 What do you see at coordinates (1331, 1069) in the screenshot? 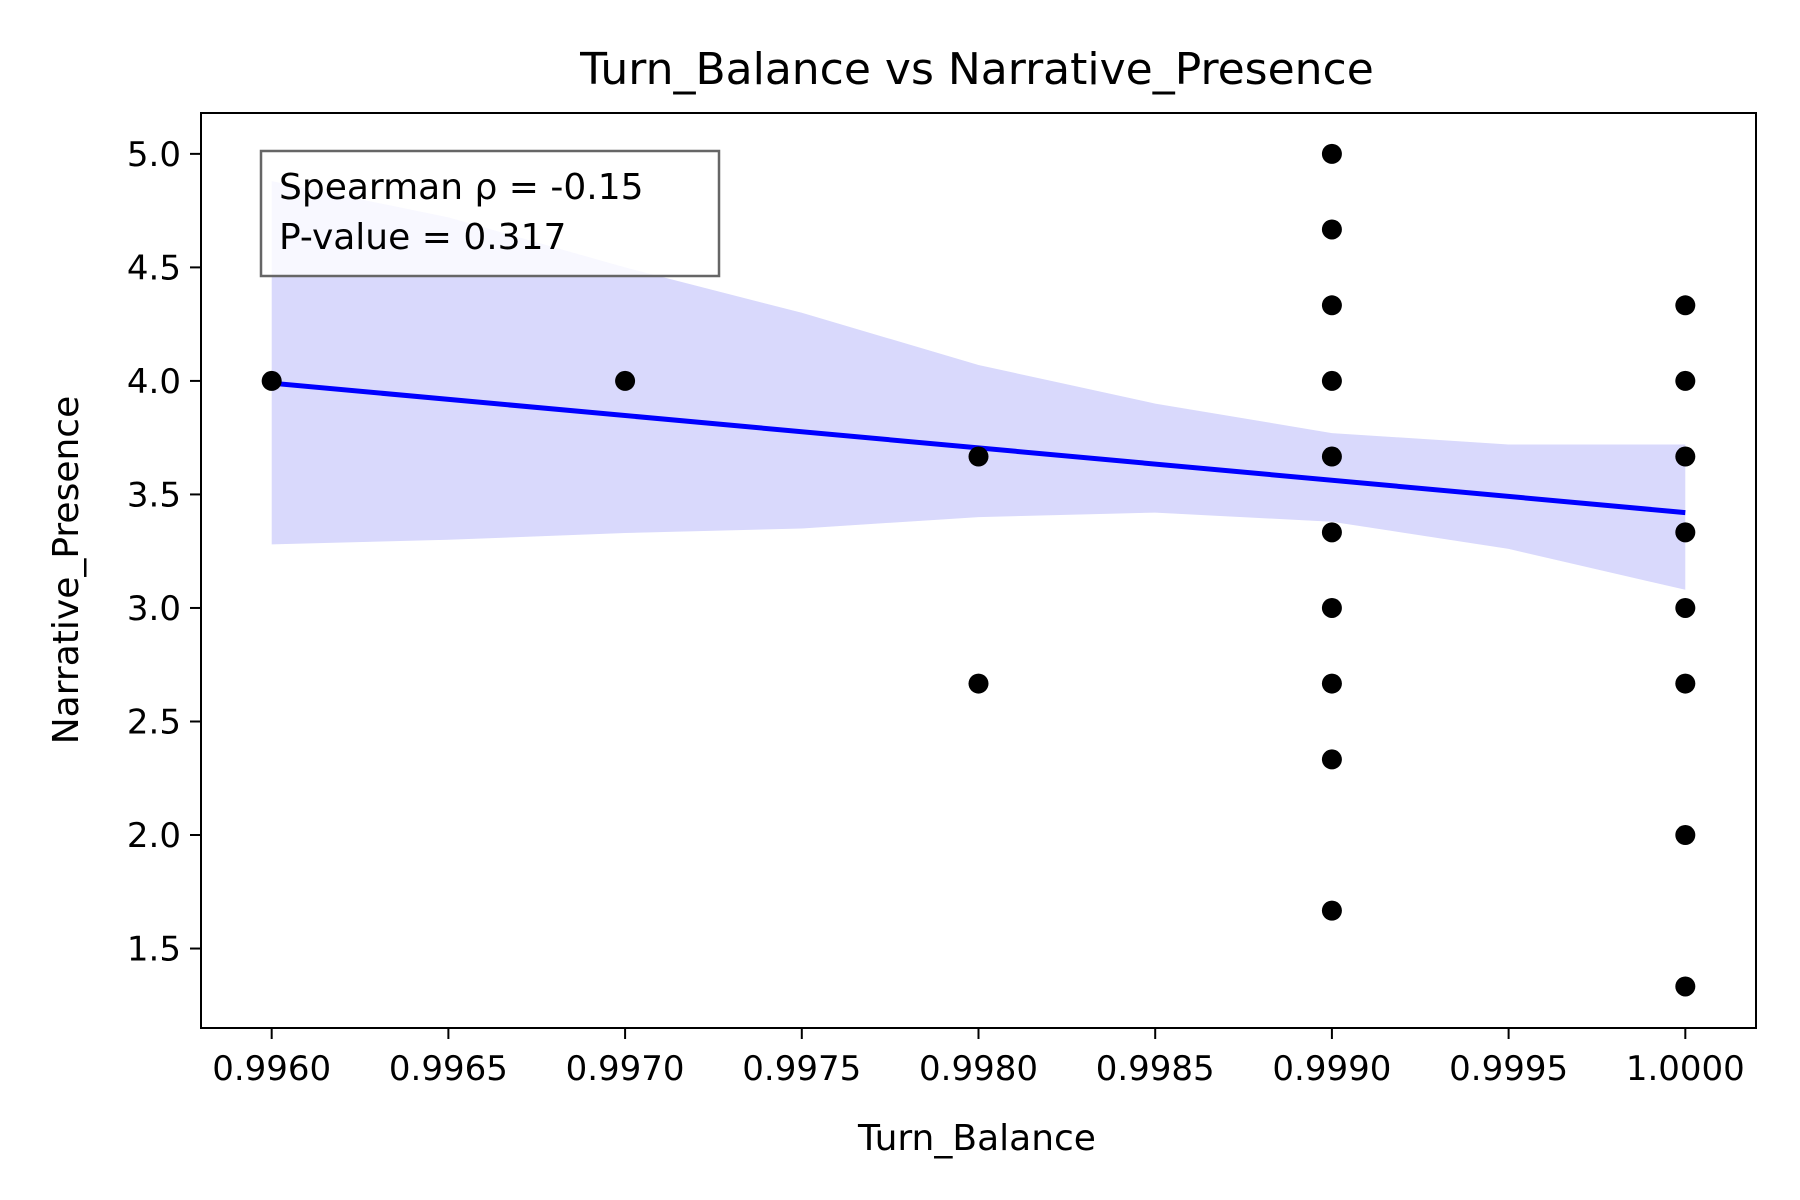
I see `x-tick-label: 0.9990` at bounding box center [1331, 1069].